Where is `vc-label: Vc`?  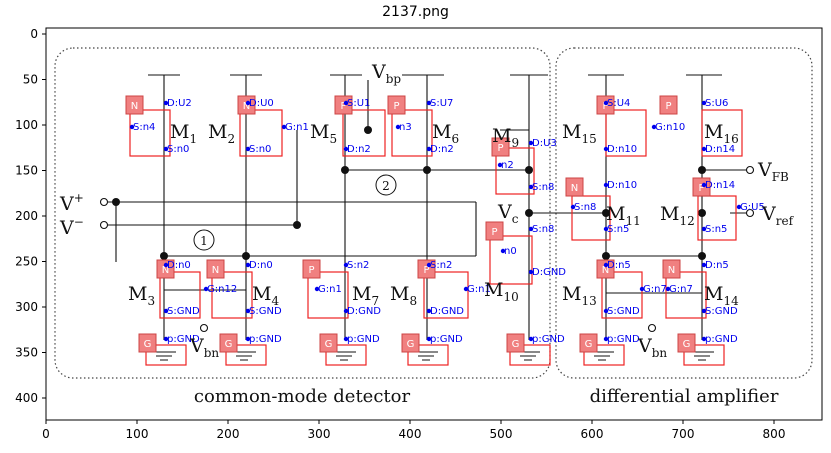 vc-label: Vc is located at coordinates (508, 213).